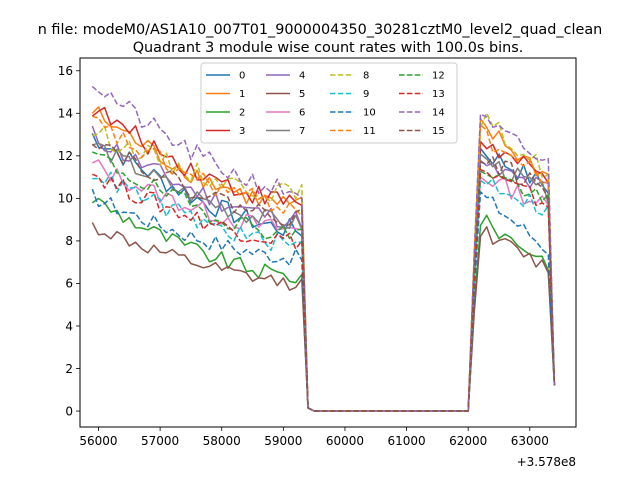  What do you see at coordinates (222, 441) in the screenshot?
I see `x-tick-label: 58000` at bounding box center [222, 441].